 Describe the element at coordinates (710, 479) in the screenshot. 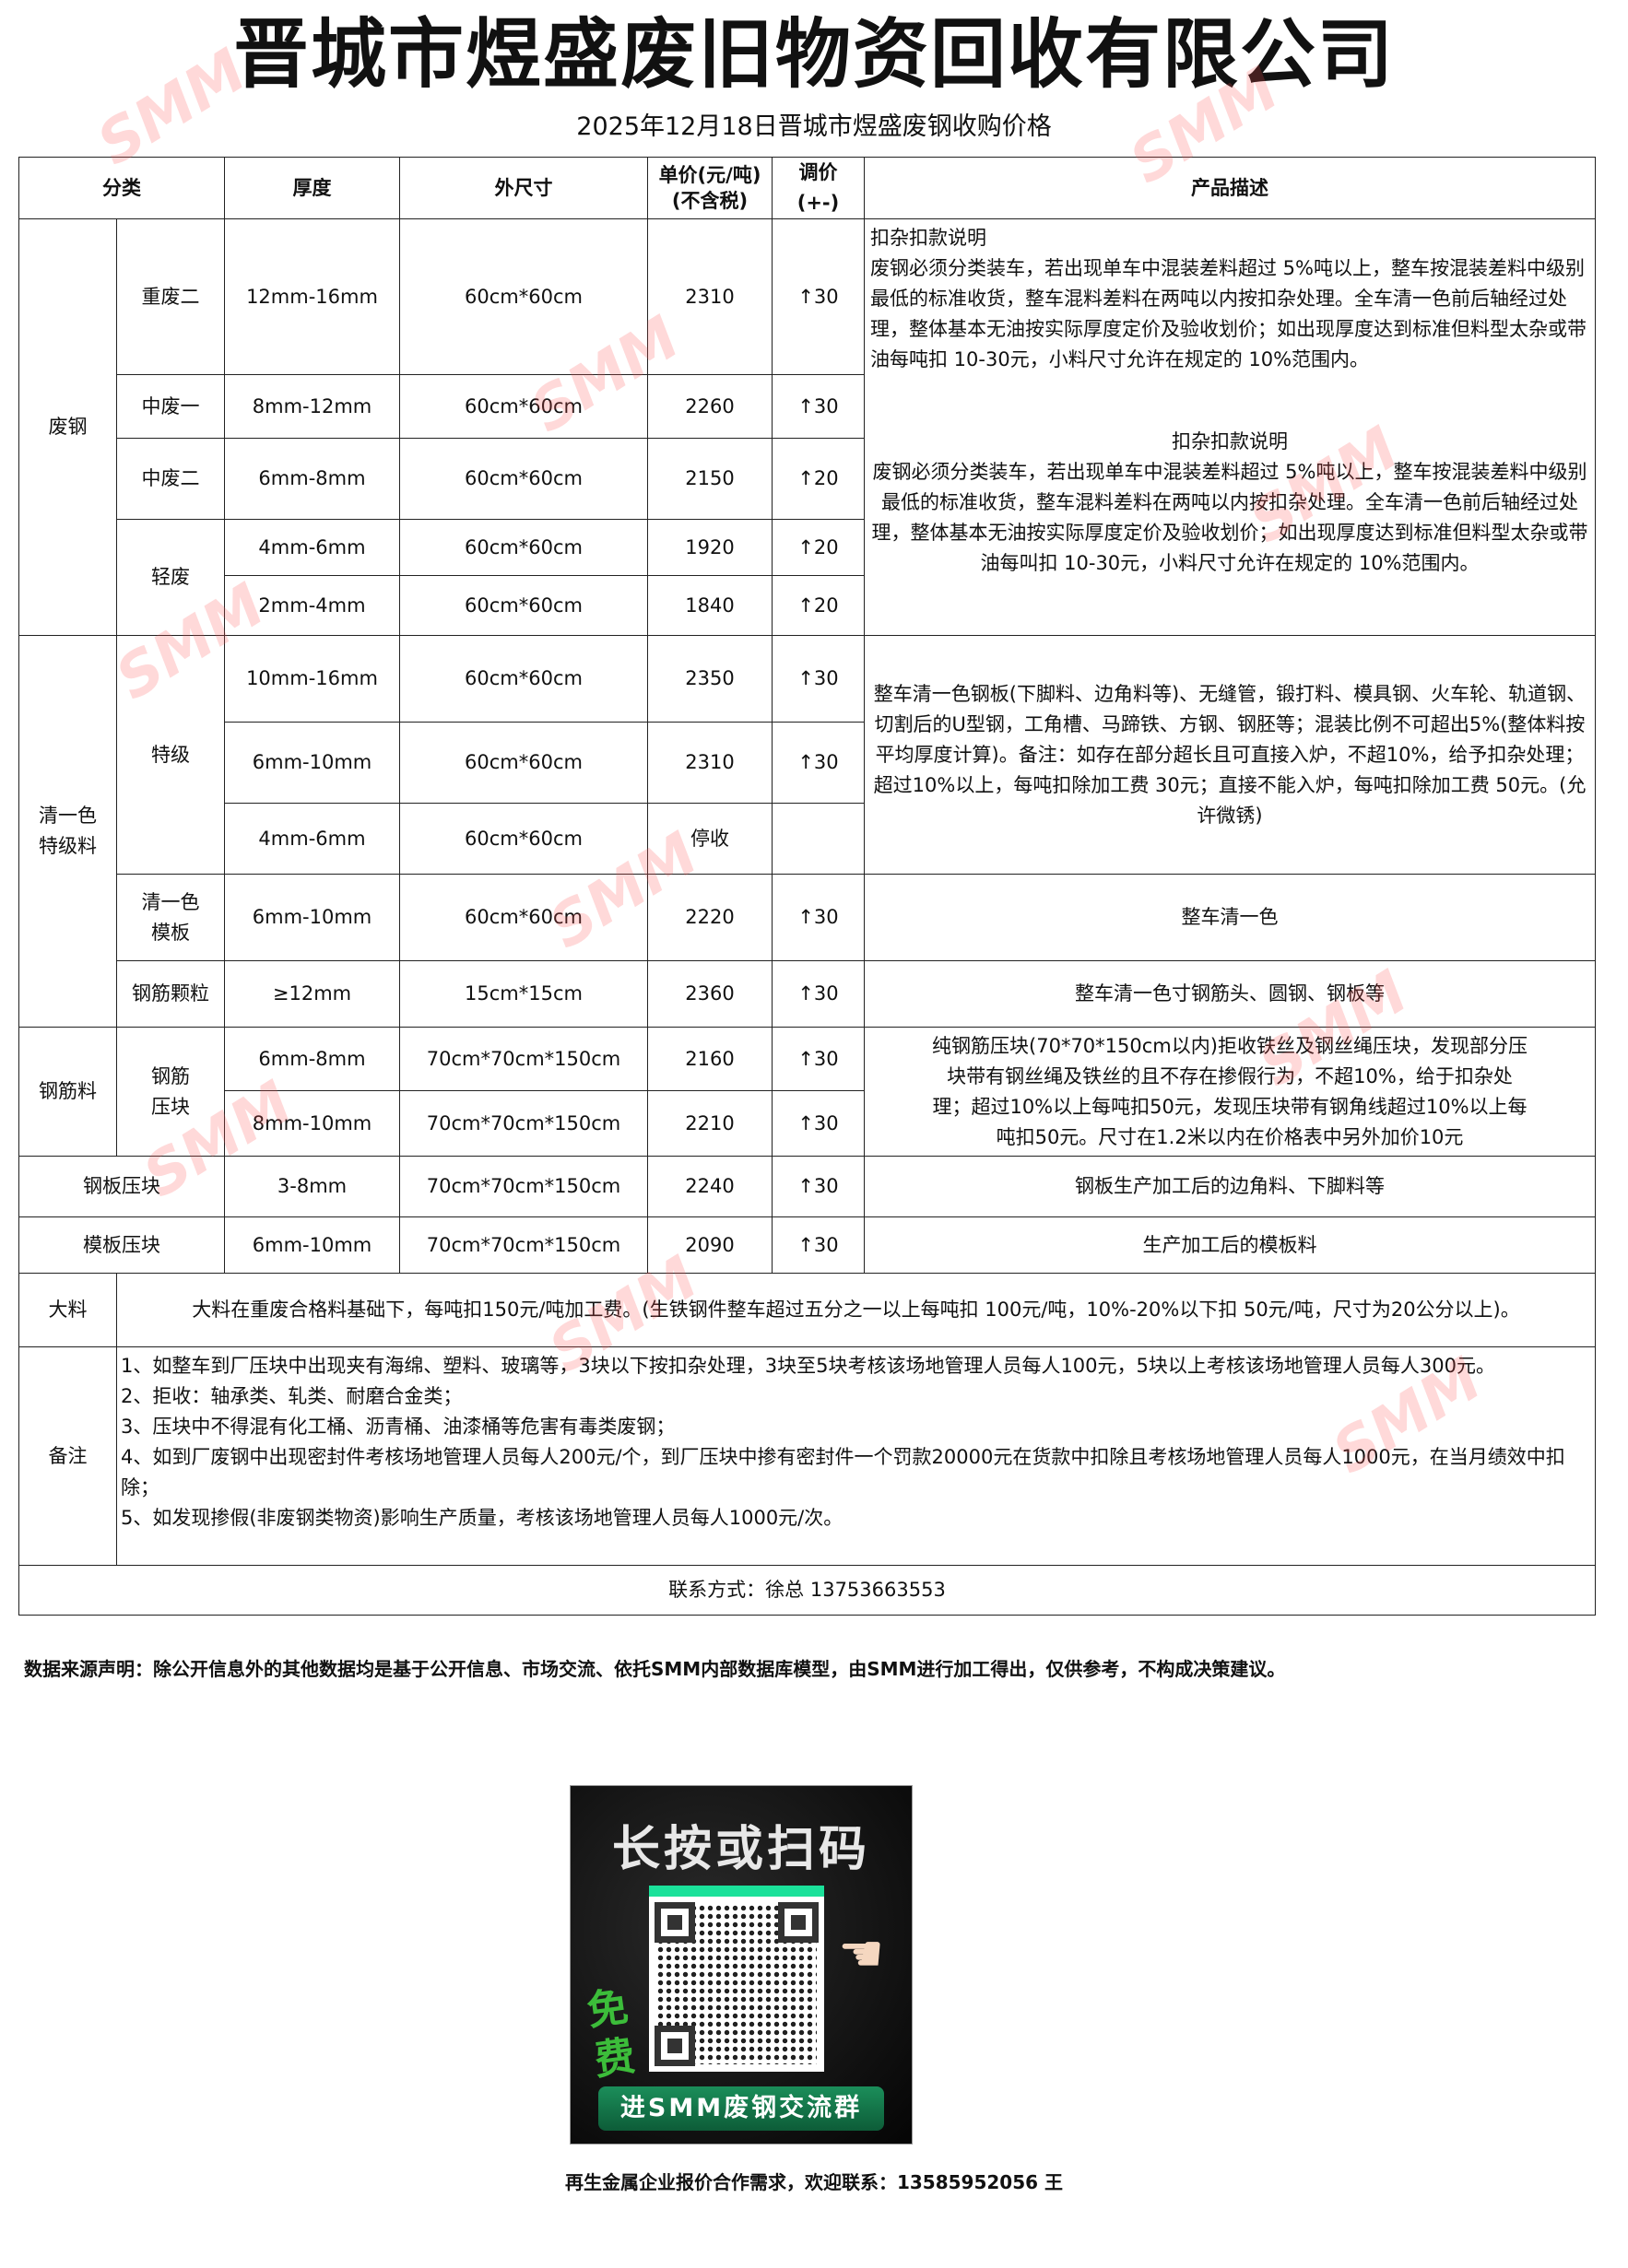

I see `price: 2150` at that location.